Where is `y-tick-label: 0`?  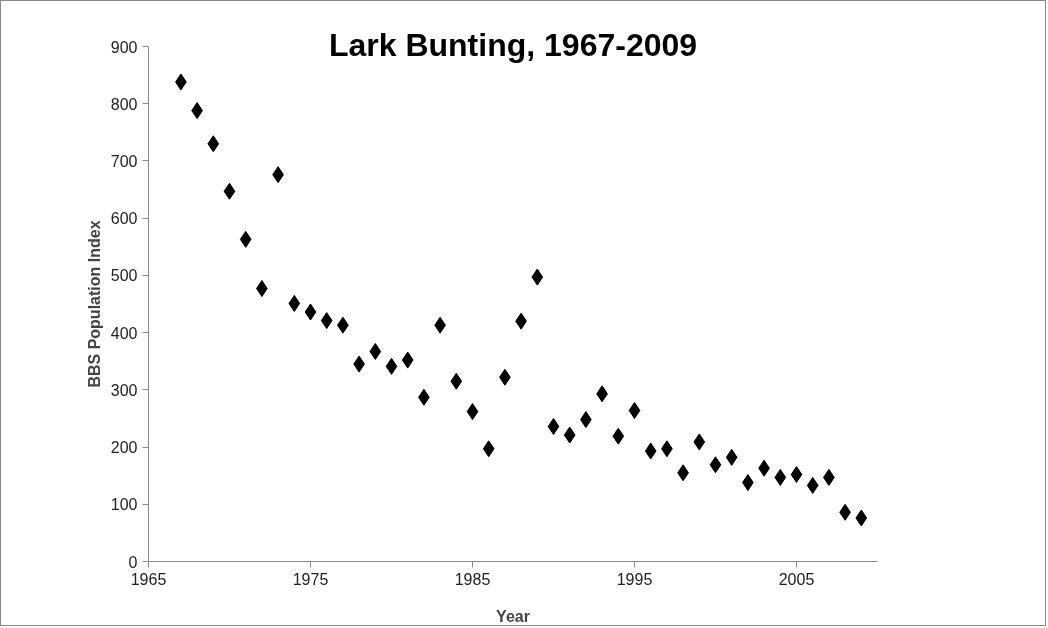 y-tick-label: 0 is located at coordinates (133, 562).